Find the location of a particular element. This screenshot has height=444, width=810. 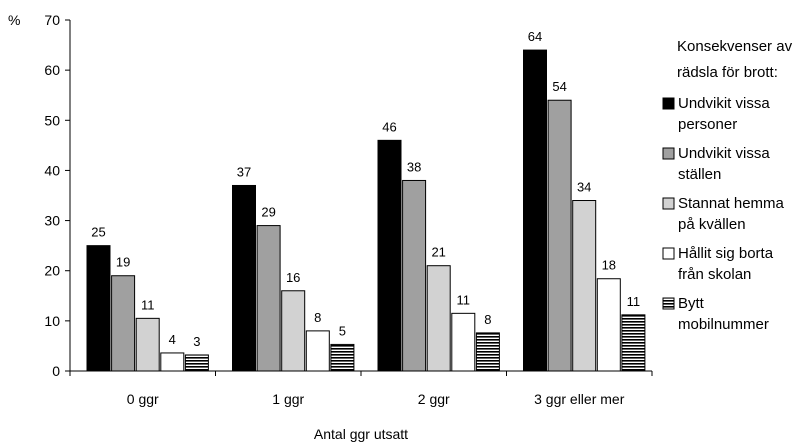

legend-label: Stannat hemma is located at coordinates (731, 203).